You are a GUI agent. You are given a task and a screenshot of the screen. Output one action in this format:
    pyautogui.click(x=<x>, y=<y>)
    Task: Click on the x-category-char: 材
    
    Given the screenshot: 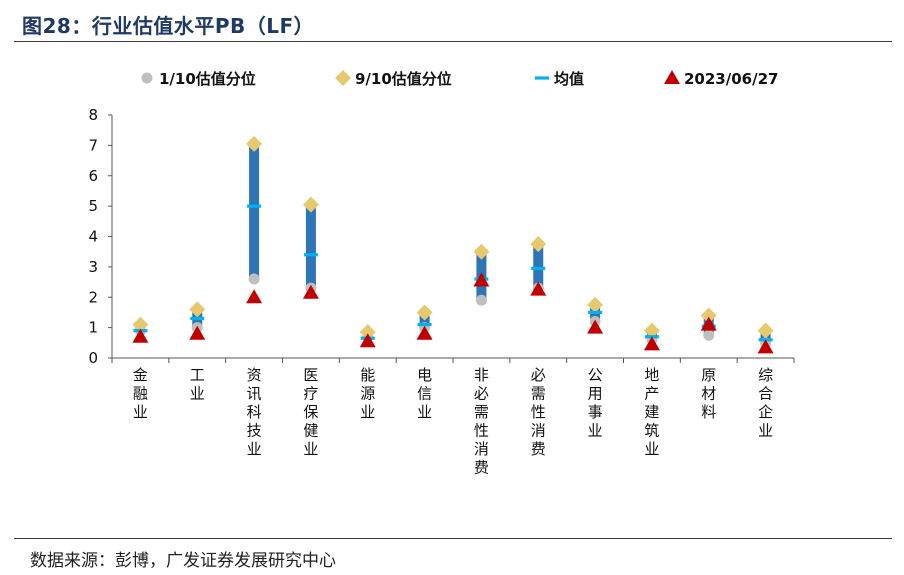 What is the action you would take?
    pyautogui.click(x=708, y=394)
    